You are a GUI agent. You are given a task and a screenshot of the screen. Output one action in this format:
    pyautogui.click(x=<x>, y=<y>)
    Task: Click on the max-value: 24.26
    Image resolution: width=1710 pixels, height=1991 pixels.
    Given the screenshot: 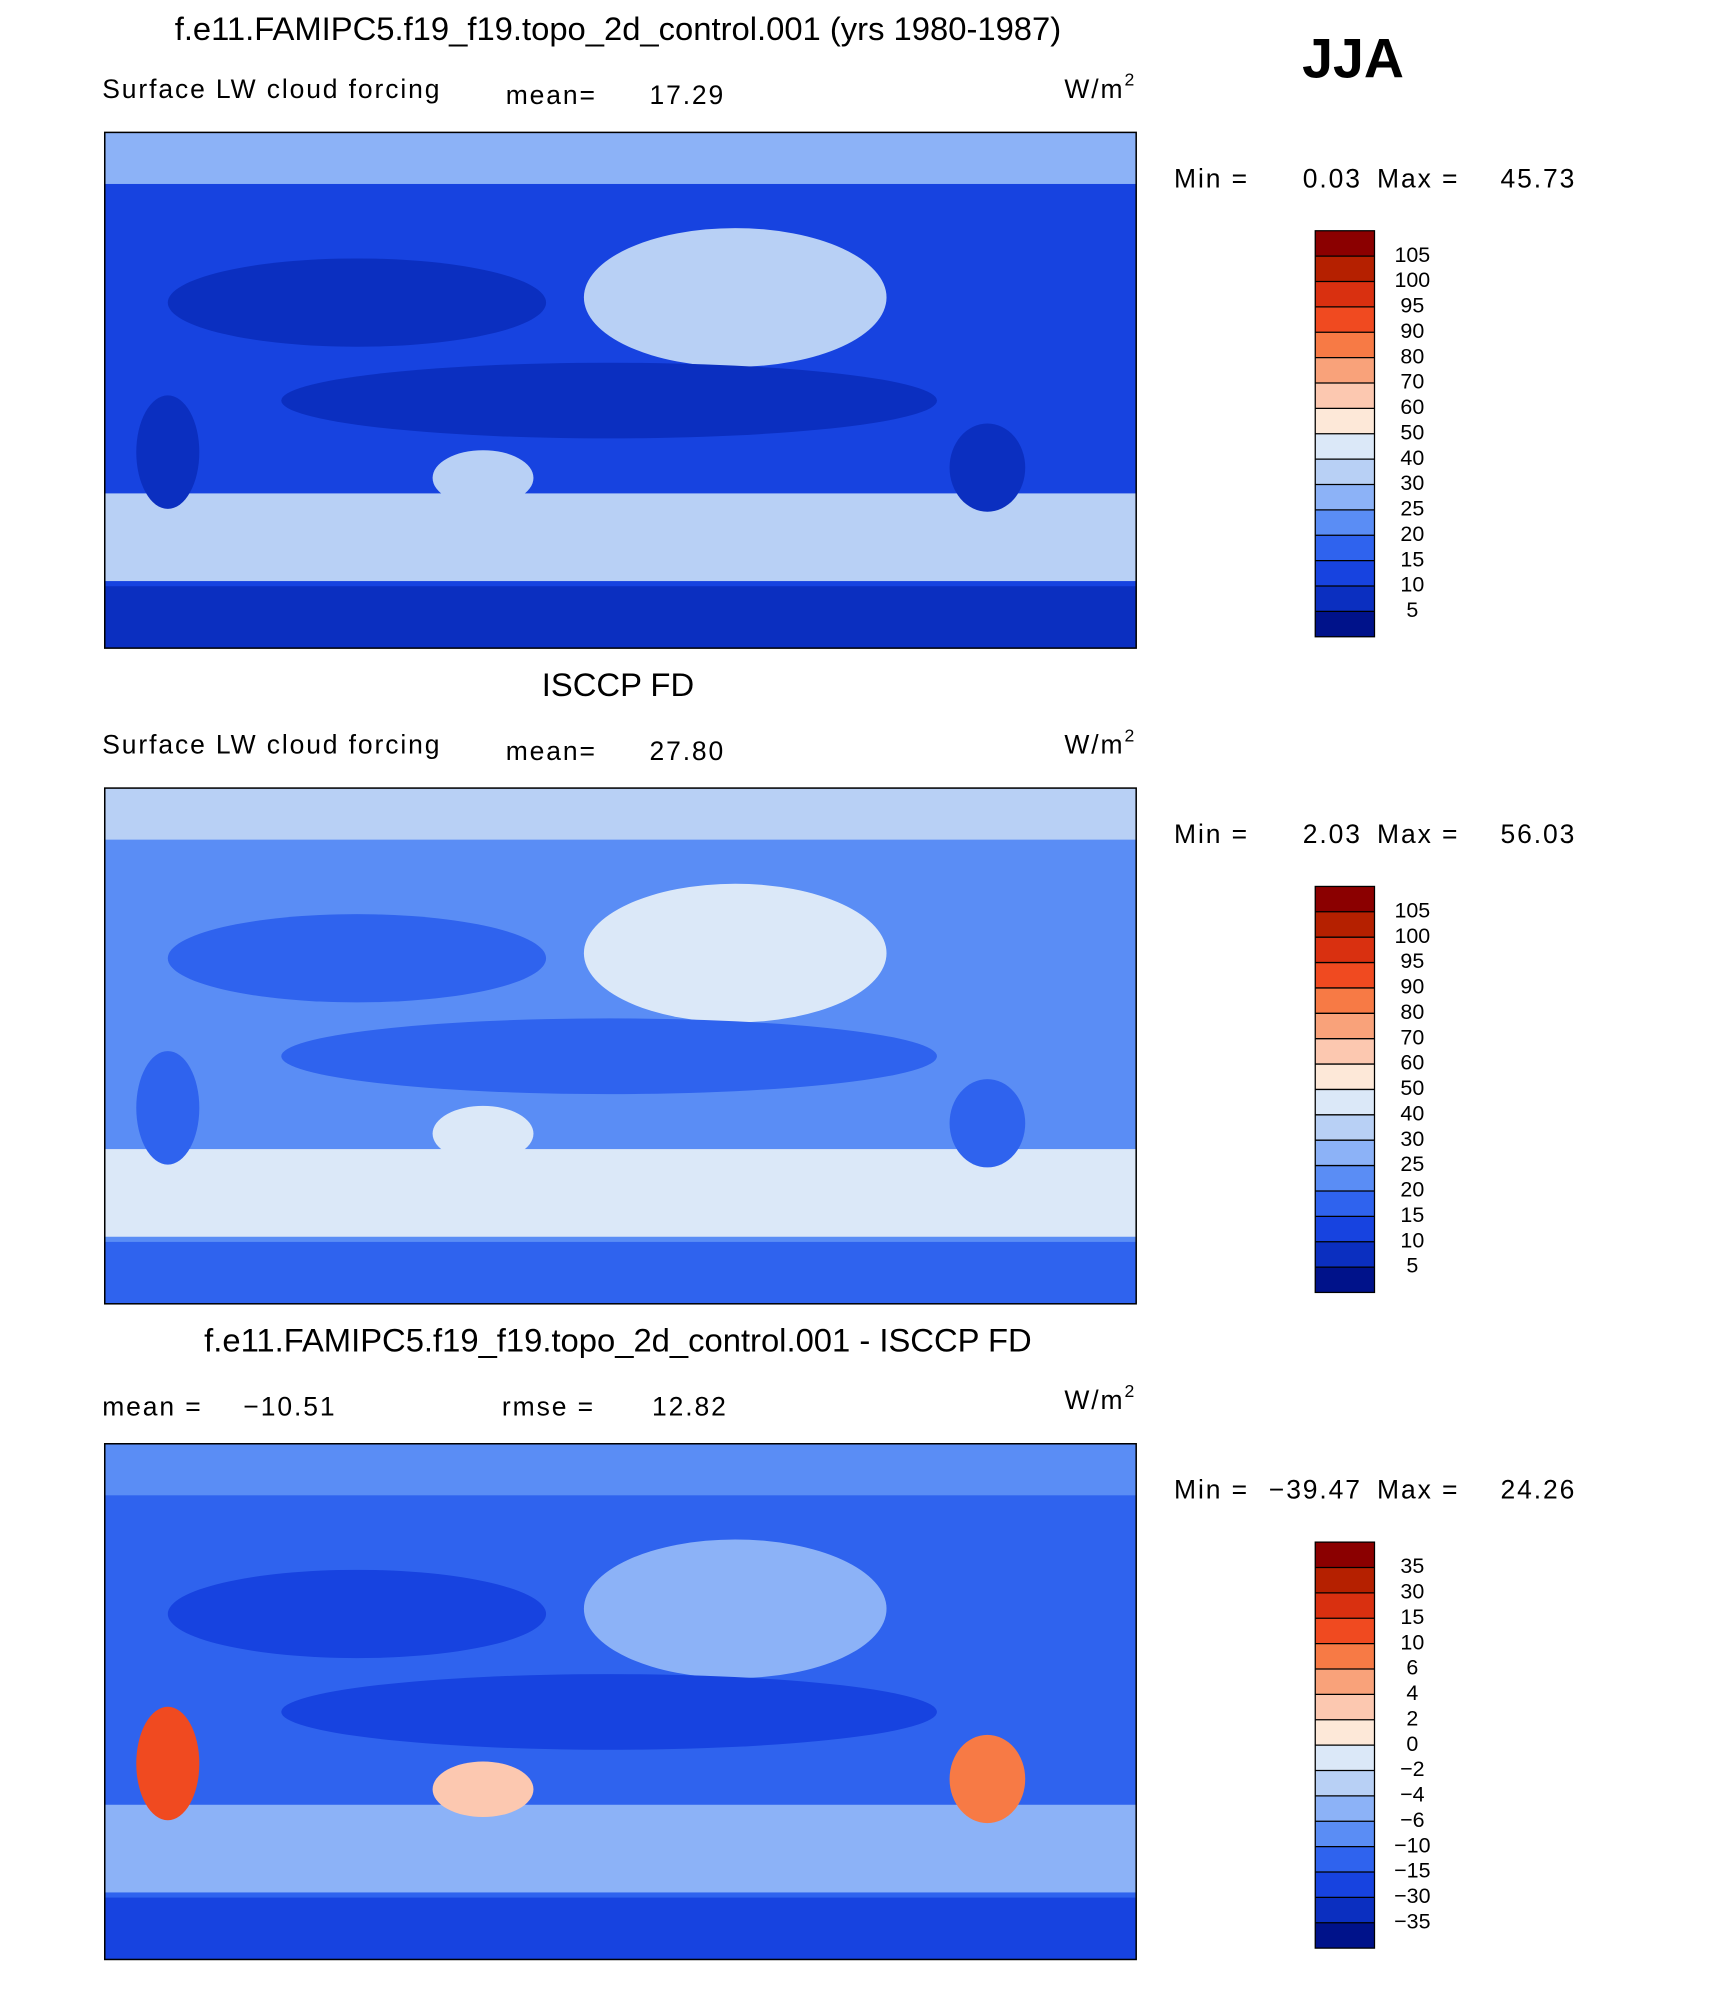 What is the action you would take?
    pyautogui.click(x=1539, y=1490)
    